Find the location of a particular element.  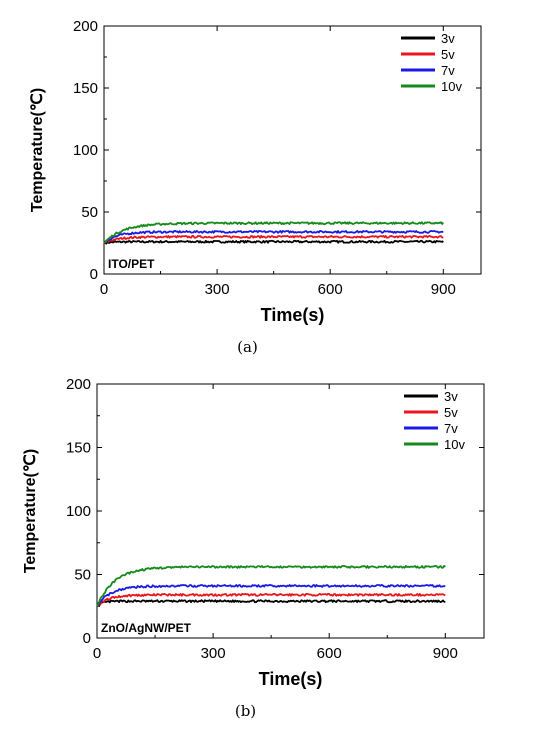

figure-caption: (b) is located at coordinates (245, 711).